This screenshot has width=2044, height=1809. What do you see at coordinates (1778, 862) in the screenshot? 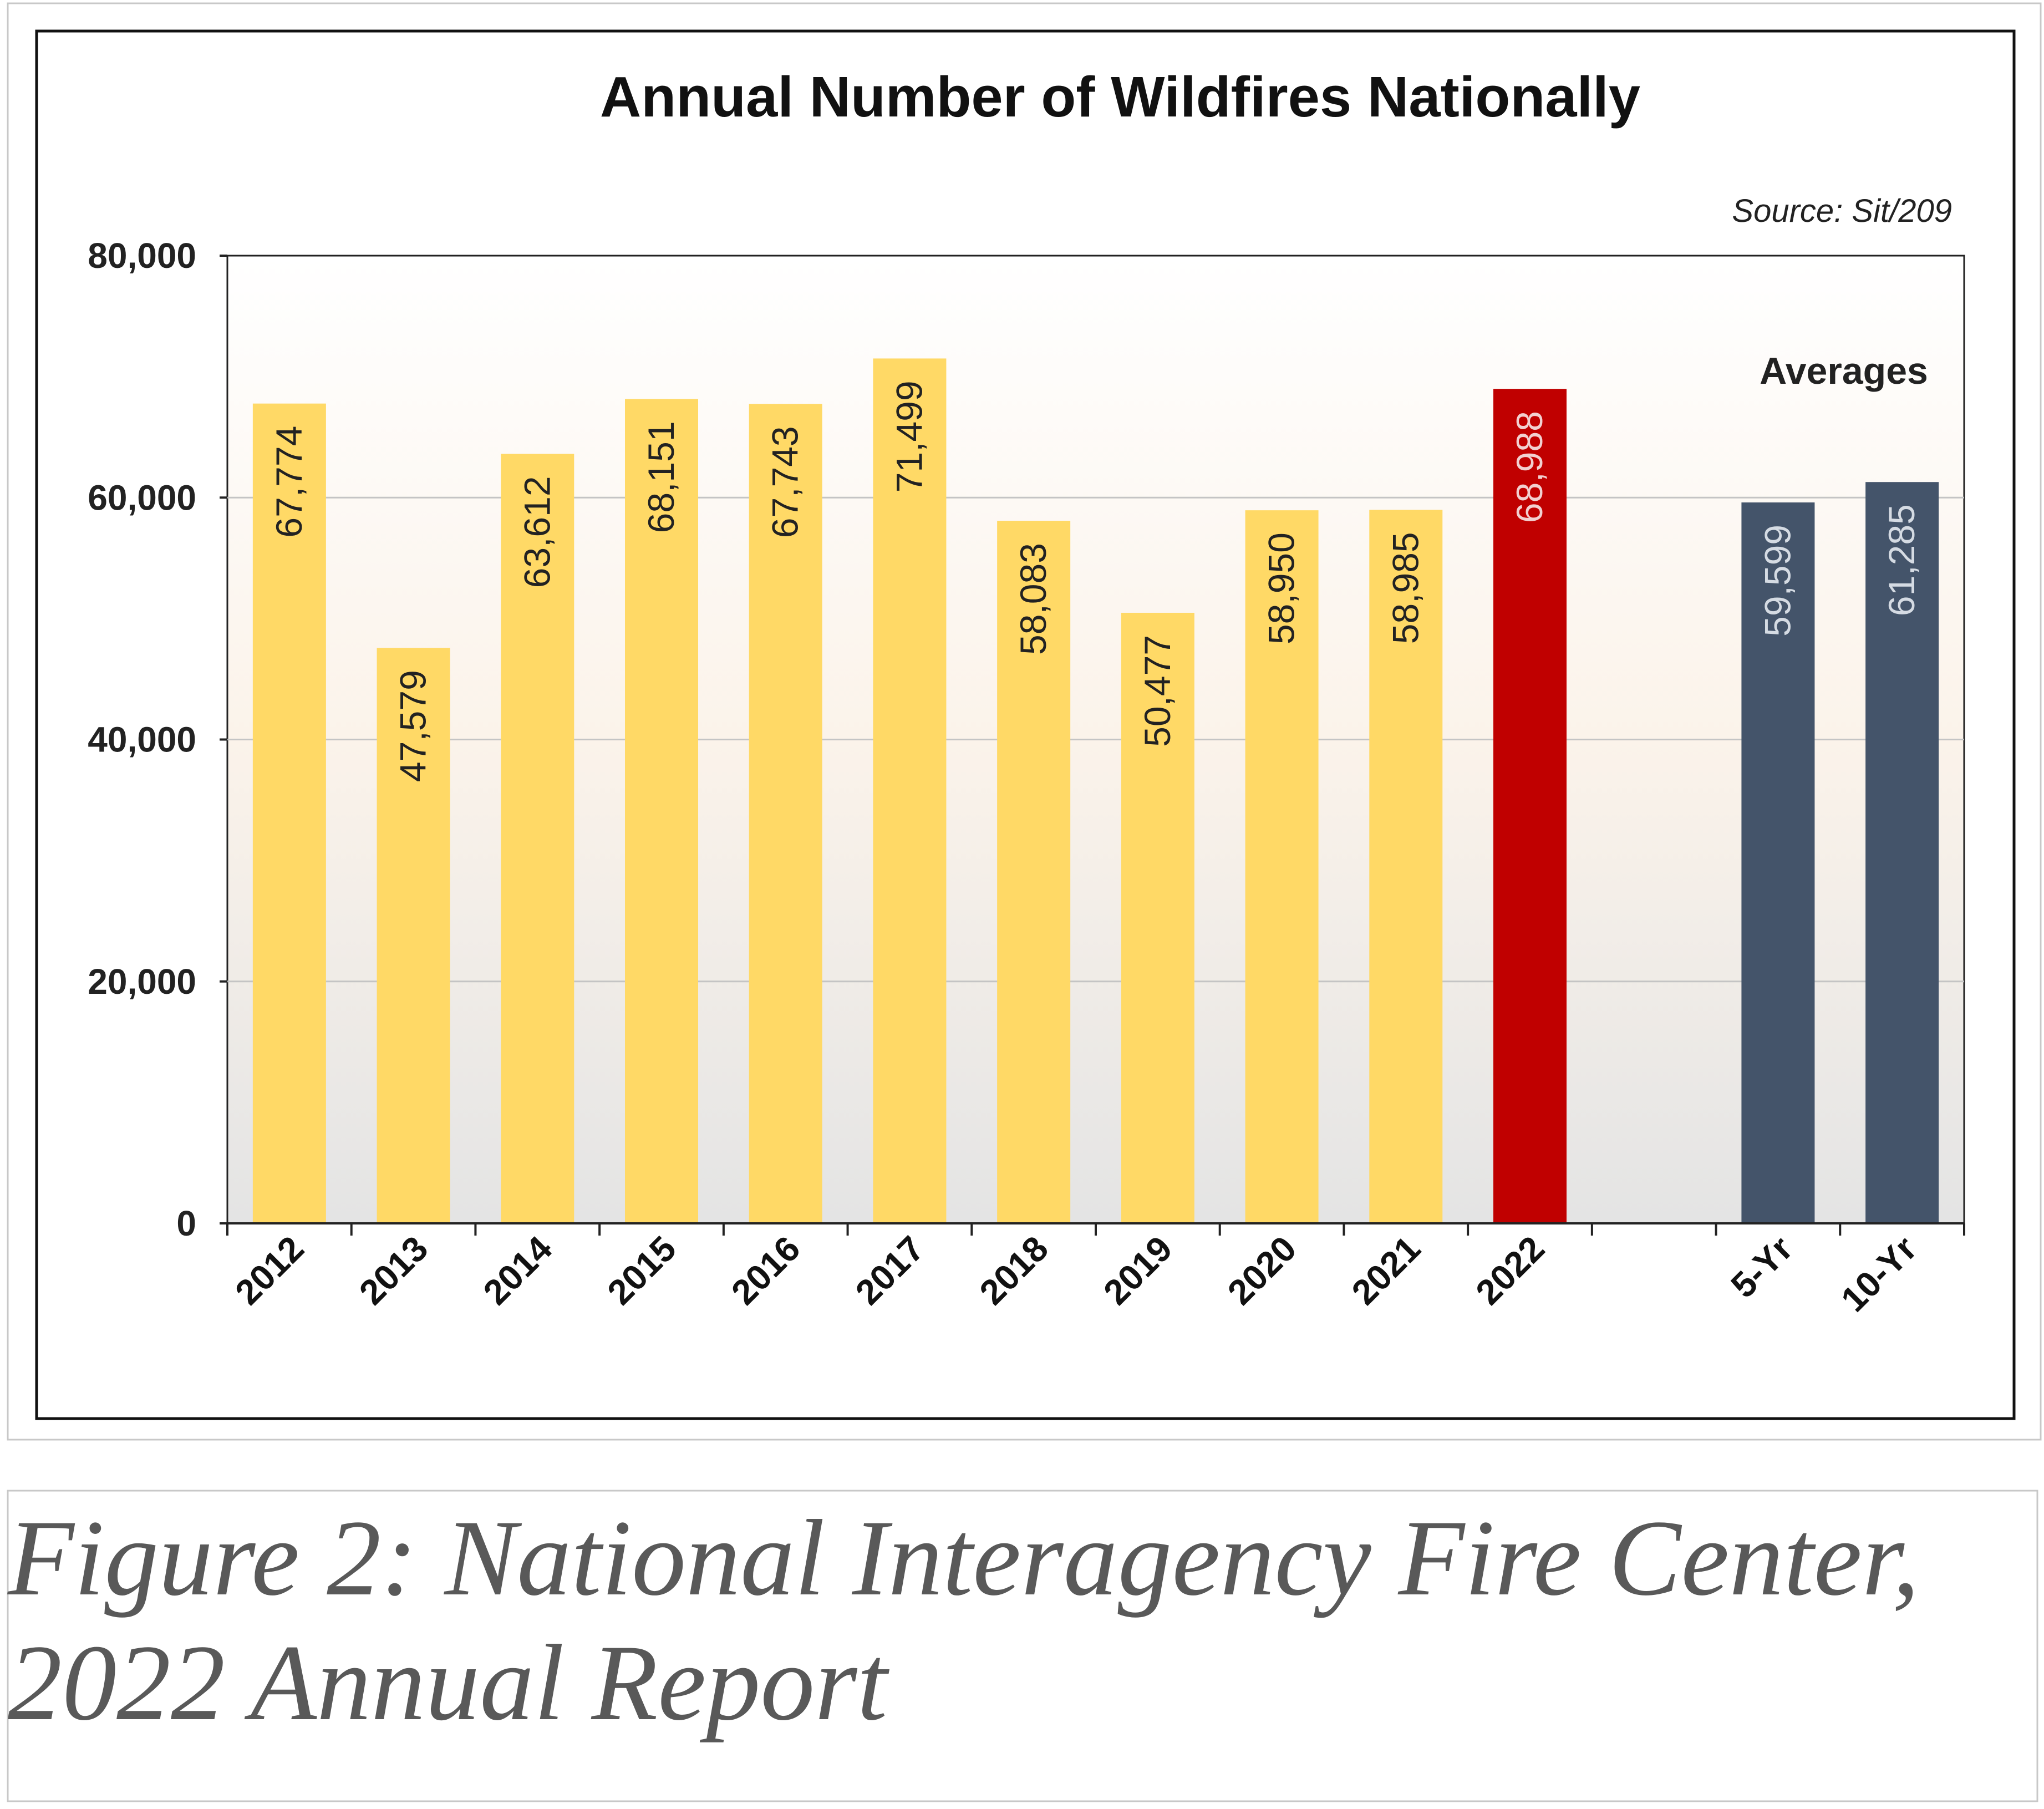
I see `bar-5-Yr` at bounding box center [1778, 862].